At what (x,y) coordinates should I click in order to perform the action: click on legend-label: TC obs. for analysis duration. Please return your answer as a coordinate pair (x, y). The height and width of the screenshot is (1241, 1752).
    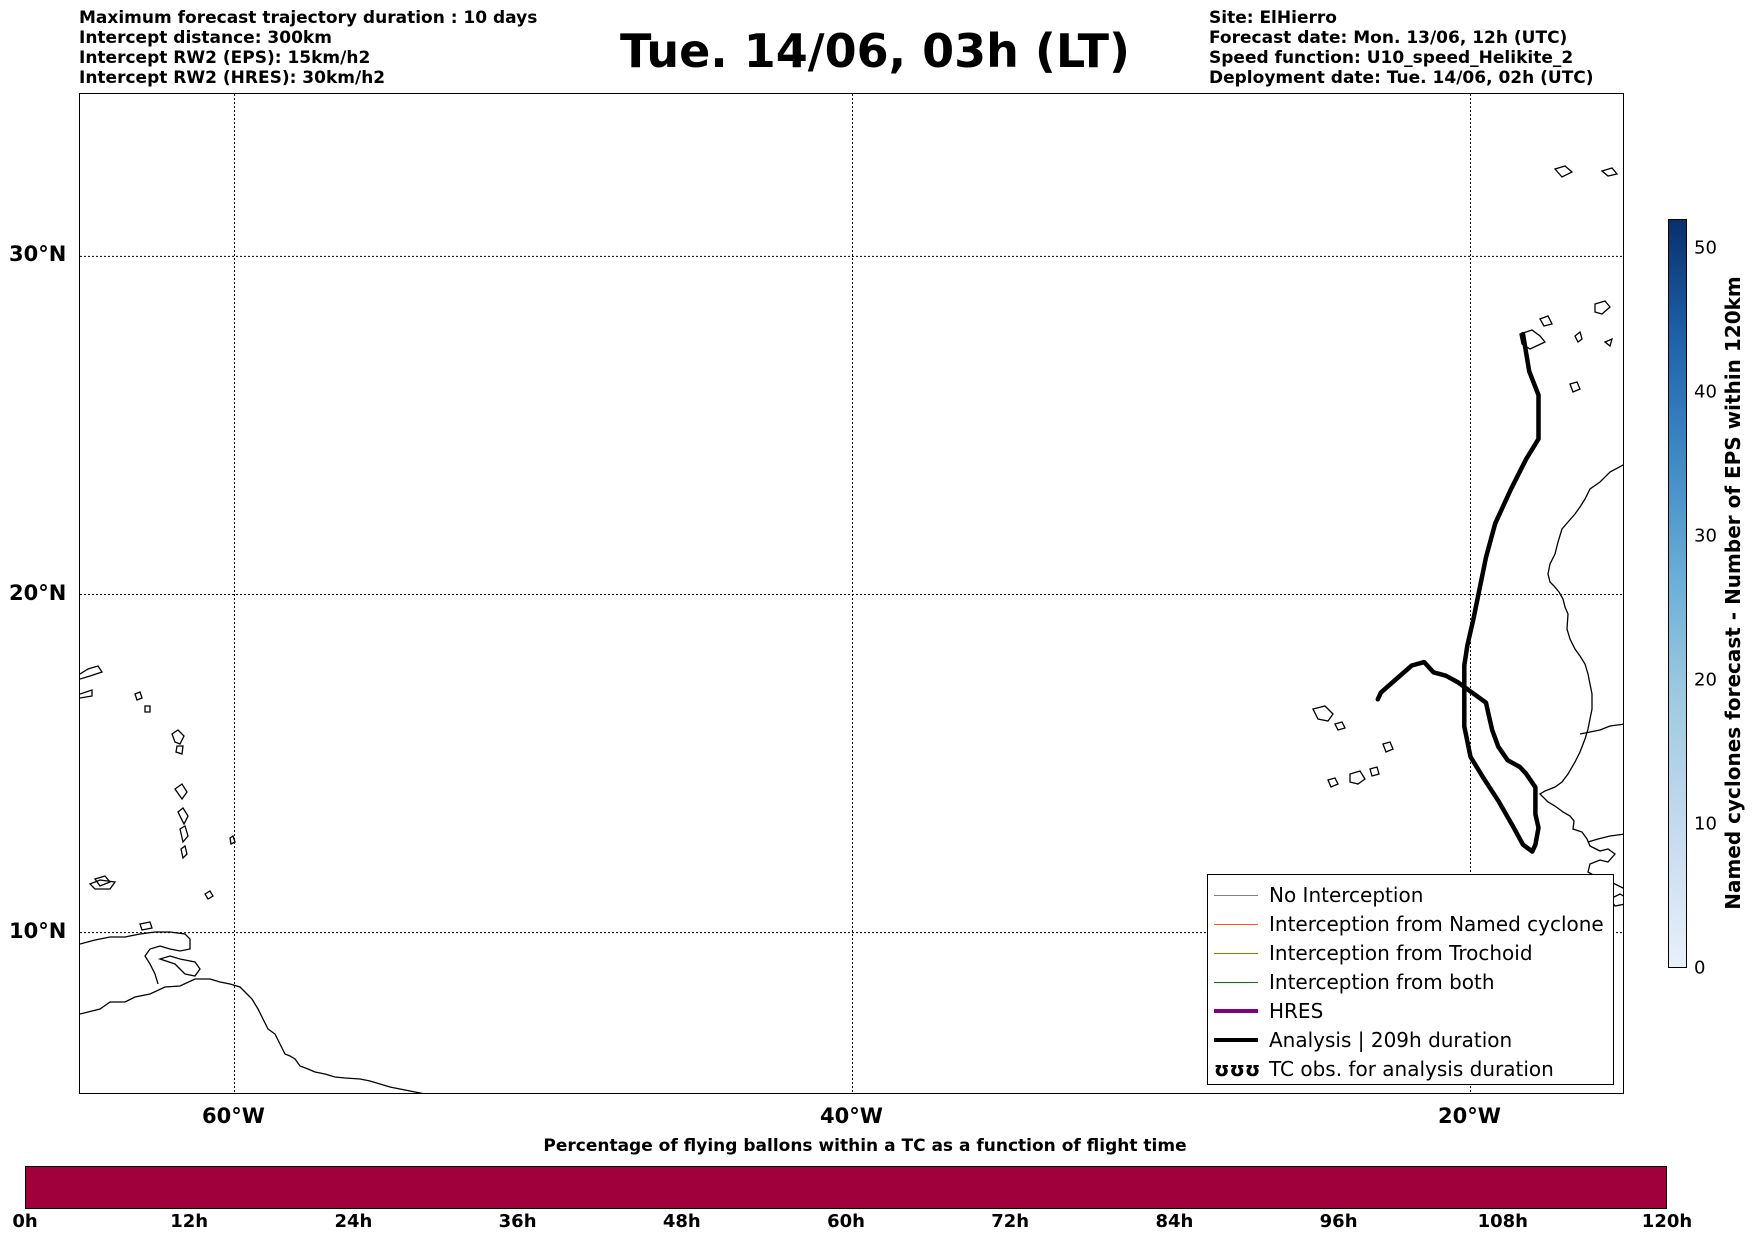
    Looking at the image, I should click on (1411, 1069).